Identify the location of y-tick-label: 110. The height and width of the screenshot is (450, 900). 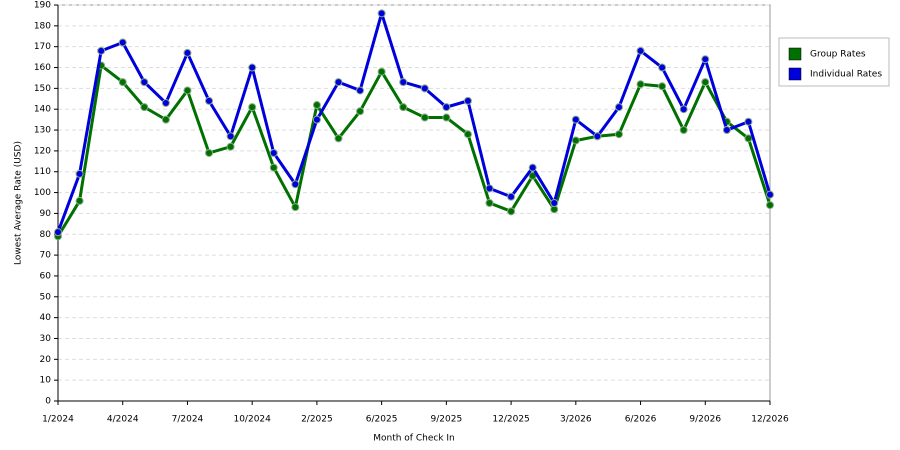
(42, 172).